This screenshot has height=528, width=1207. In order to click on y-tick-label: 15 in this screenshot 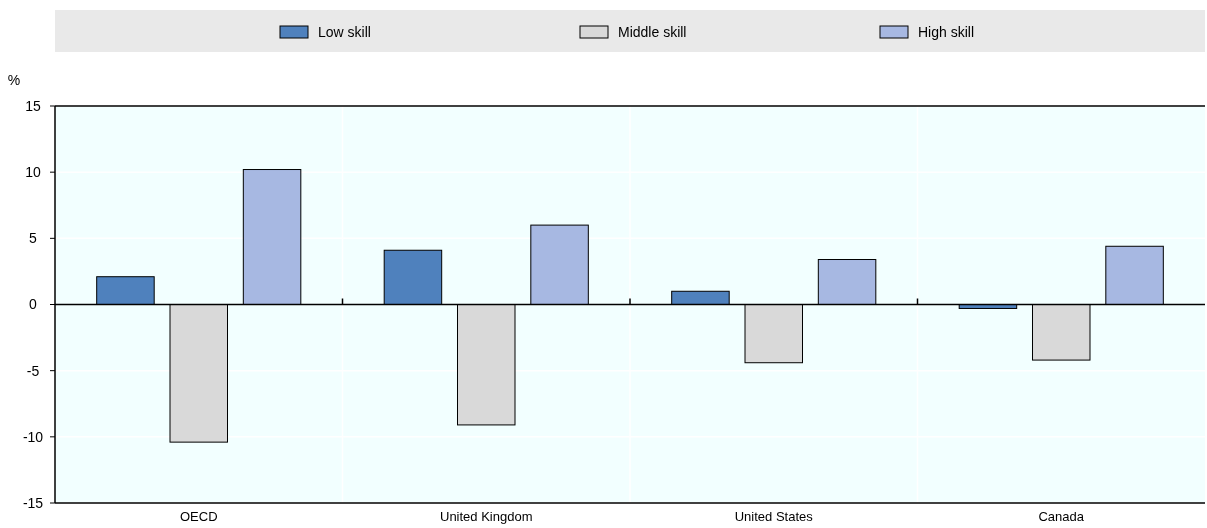, I will do `click(33, 105)`.